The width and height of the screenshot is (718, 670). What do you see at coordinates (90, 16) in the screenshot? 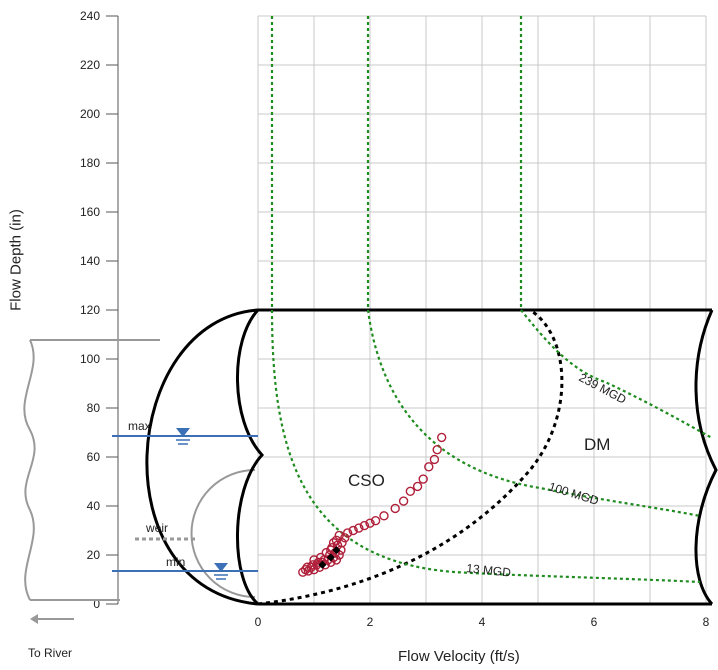
I see `y-tick-label: 240` at bounding box center [90, 16].